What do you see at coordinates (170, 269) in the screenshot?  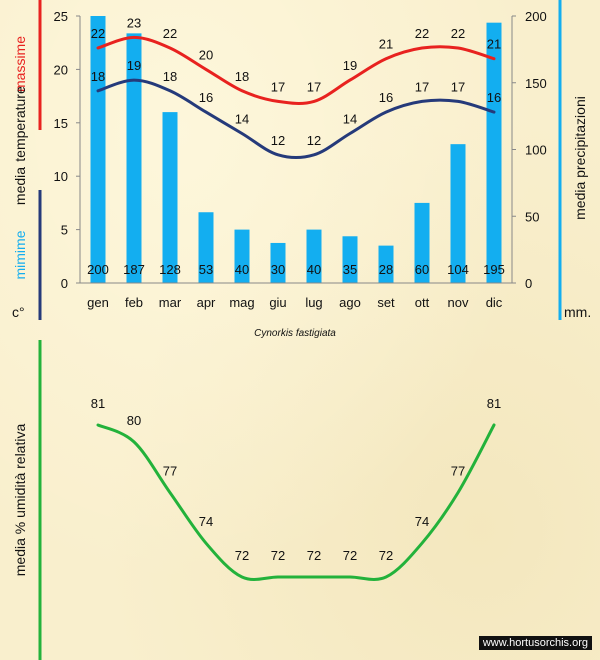 I see `precipitation-label: 128` at bounding box center [170, 269].